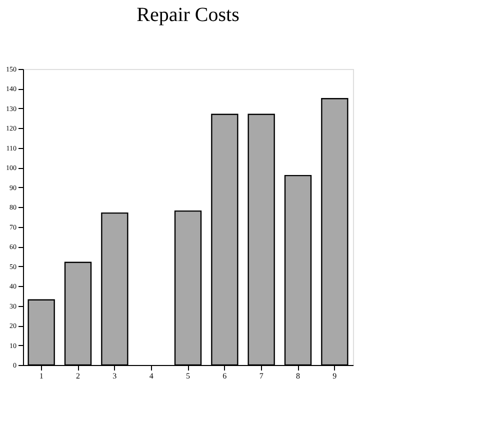 This screenshot has height=423, width=500. I want to click on x-tick-label: 2, so click(78, 376).